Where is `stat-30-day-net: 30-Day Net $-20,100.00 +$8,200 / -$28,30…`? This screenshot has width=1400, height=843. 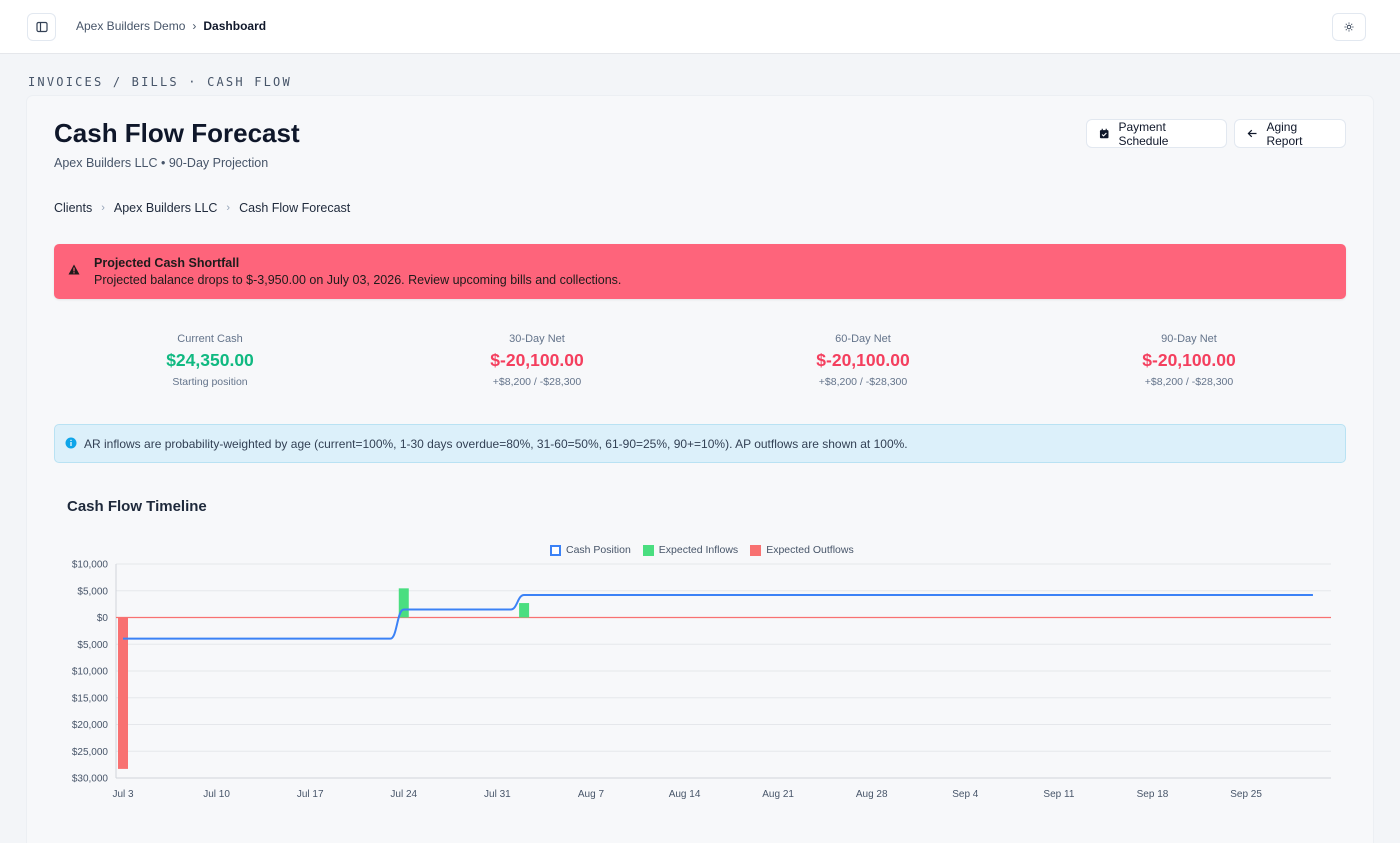 stat-30-day-net: 30-Day Net $-20,100.00 +$8,200 / -$28,30… is located at coordinates (537, 359).